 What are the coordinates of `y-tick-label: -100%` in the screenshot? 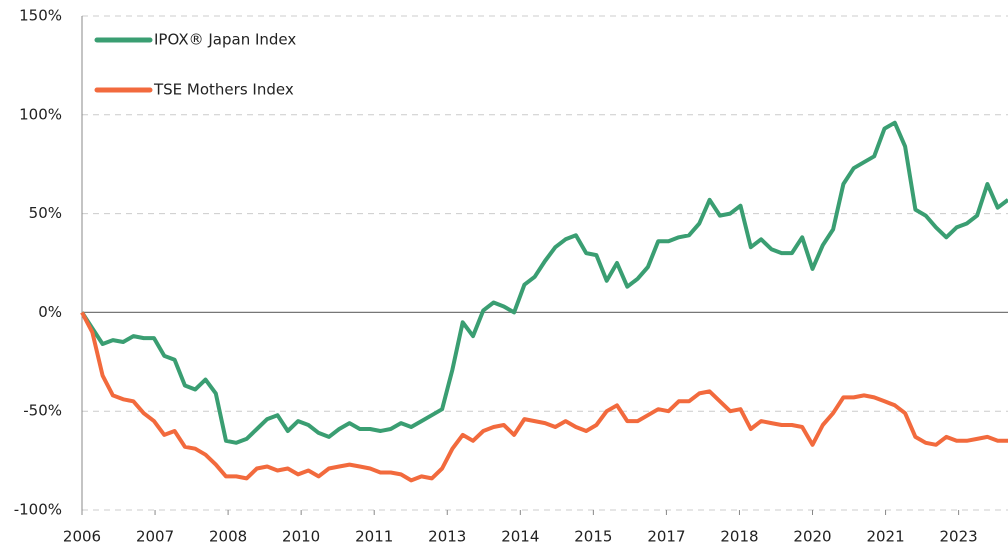 It's located at (38, 510).